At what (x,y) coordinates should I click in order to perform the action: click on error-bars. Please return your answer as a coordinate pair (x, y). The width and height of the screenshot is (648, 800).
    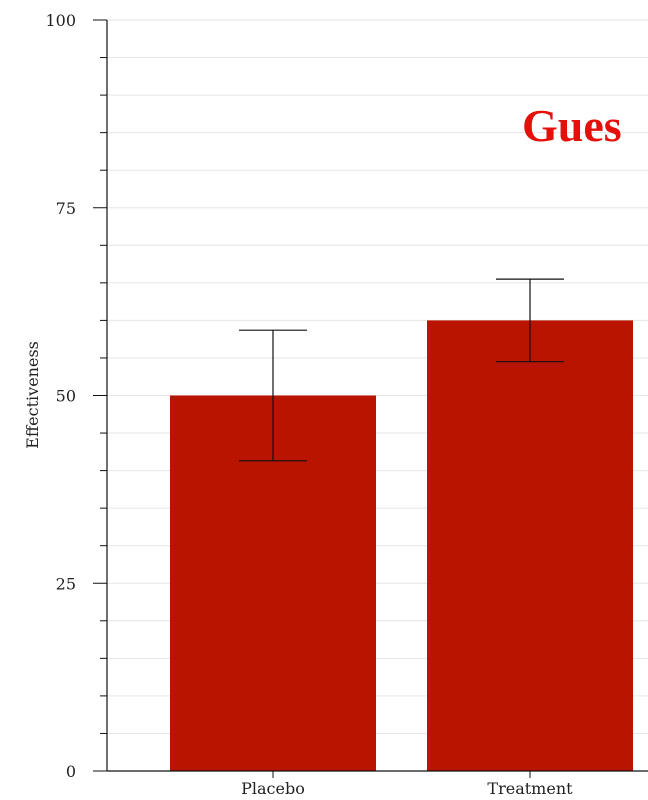
    Looking at the image, I should click on (401, 370).